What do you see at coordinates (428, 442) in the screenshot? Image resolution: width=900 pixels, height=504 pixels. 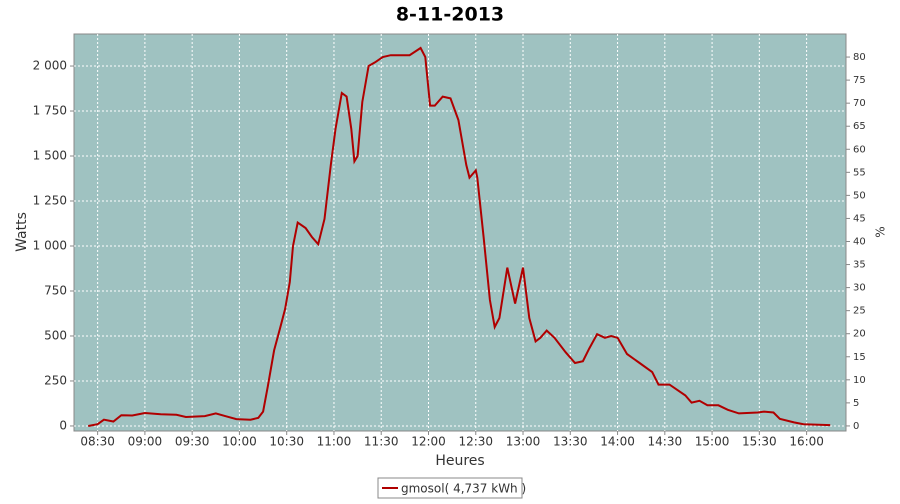 I see `x-tick-label: 12:00` at bounding box center [428, 442].